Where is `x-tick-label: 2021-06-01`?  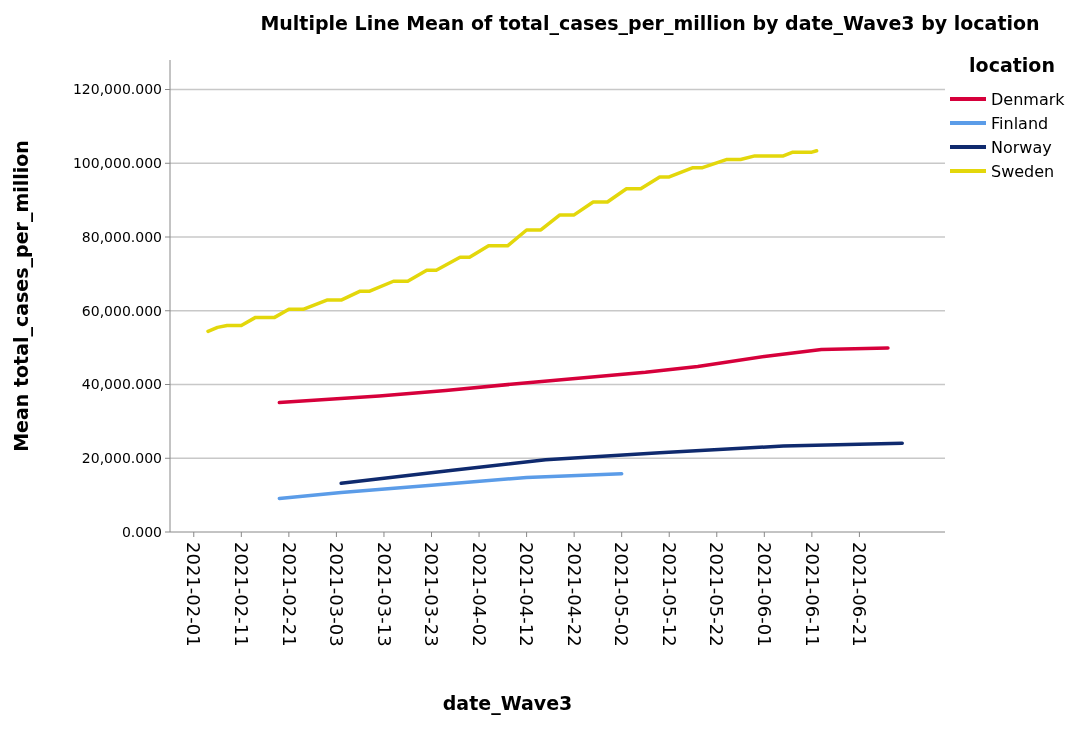 x-tick-label: 2021-06-01 is located at coordinates (765, 594).